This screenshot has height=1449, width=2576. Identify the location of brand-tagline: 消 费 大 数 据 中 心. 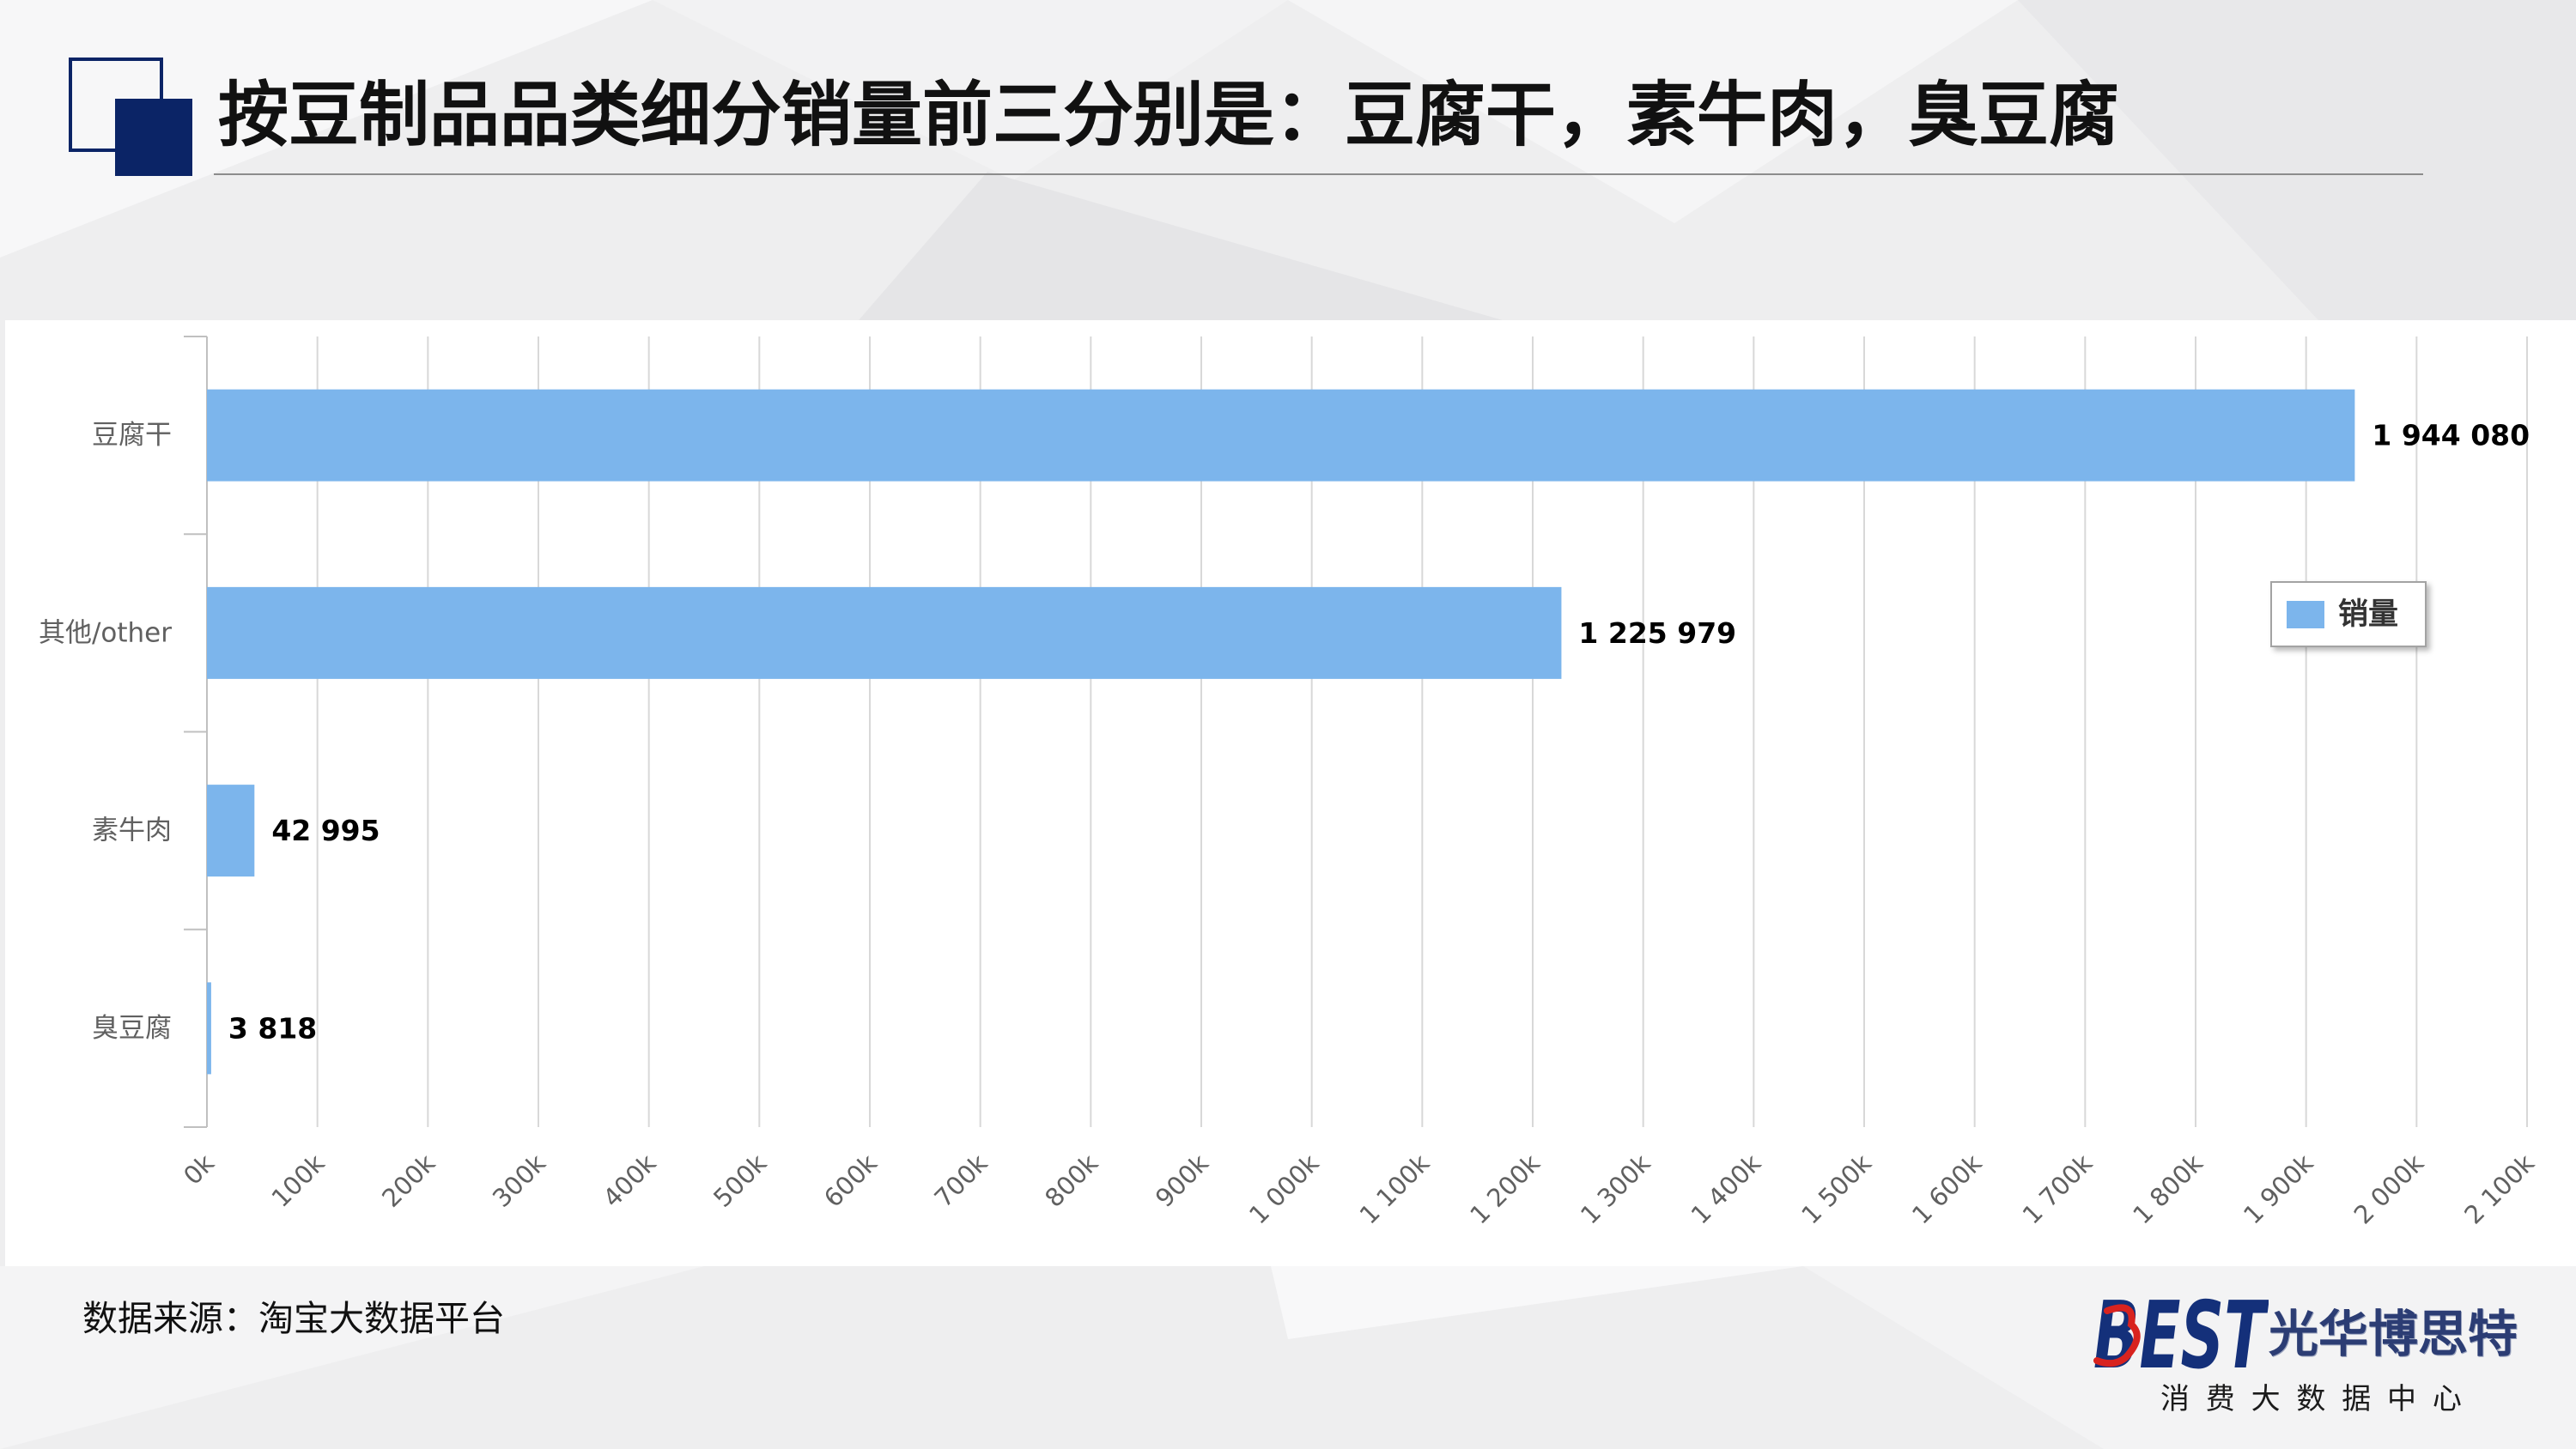
(2312, 1399).